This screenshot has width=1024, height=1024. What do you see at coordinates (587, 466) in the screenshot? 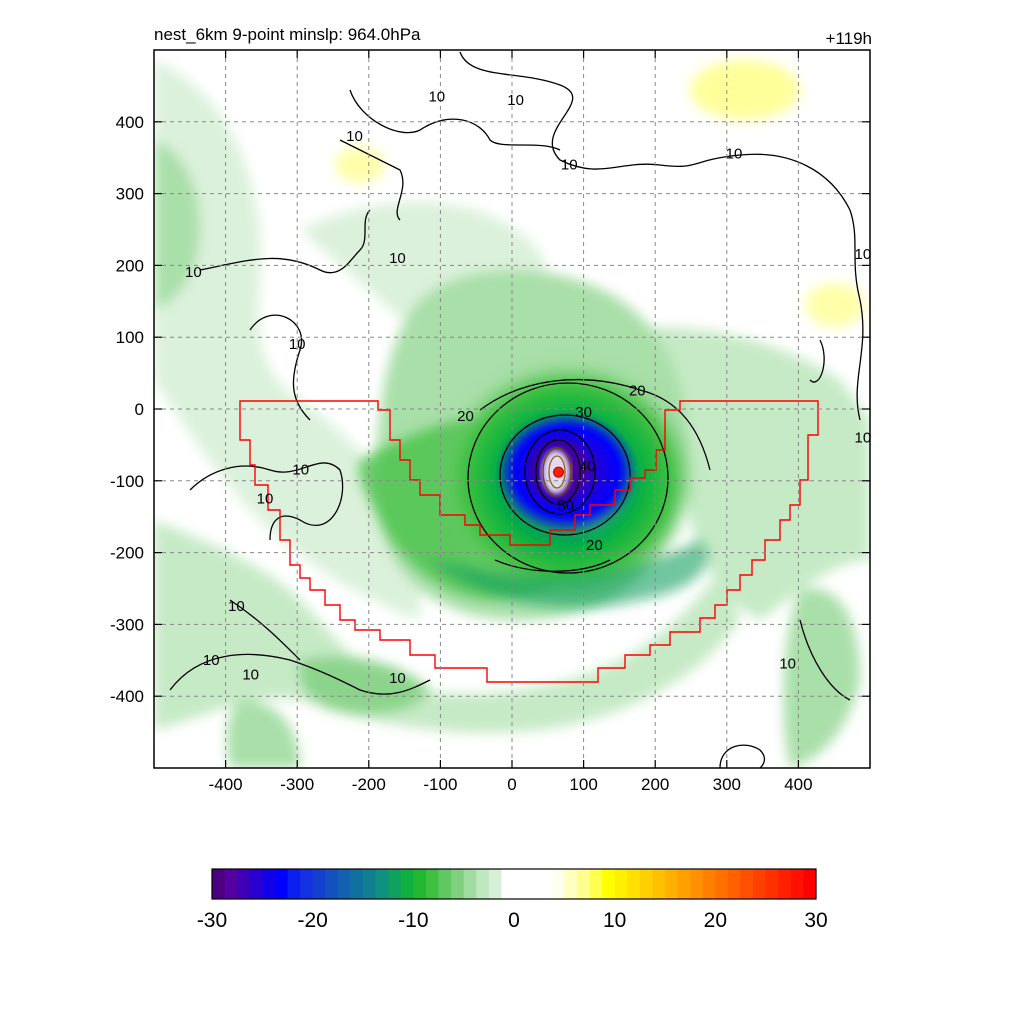
I see `contour-label: 40` at bounding box center [587, 466].